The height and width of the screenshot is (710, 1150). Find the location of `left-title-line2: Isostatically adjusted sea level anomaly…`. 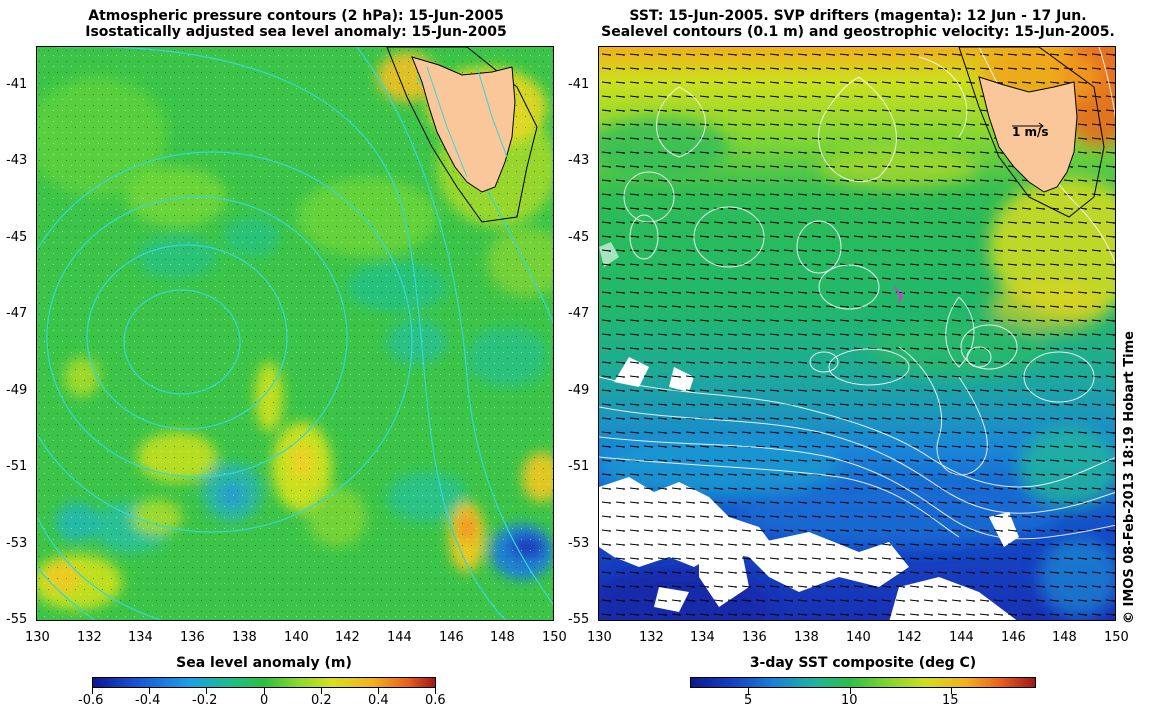

left-title-line2: Isostatically adjusted sea level anomaly… is located at coordinates (296, 32).